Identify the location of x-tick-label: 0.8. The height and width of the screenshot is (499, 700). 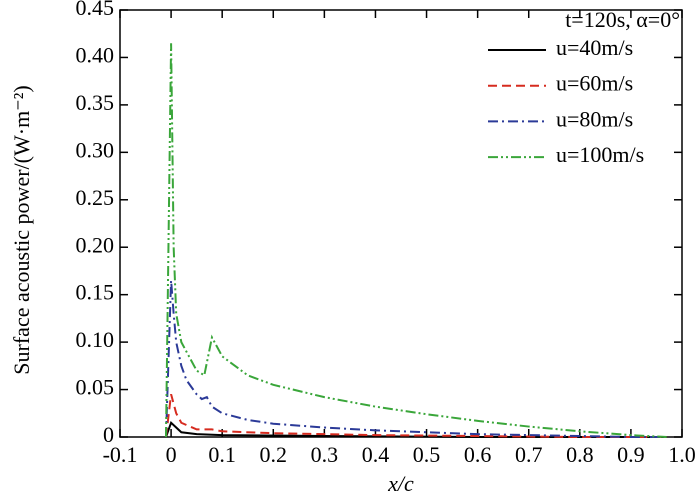
(580, 454).